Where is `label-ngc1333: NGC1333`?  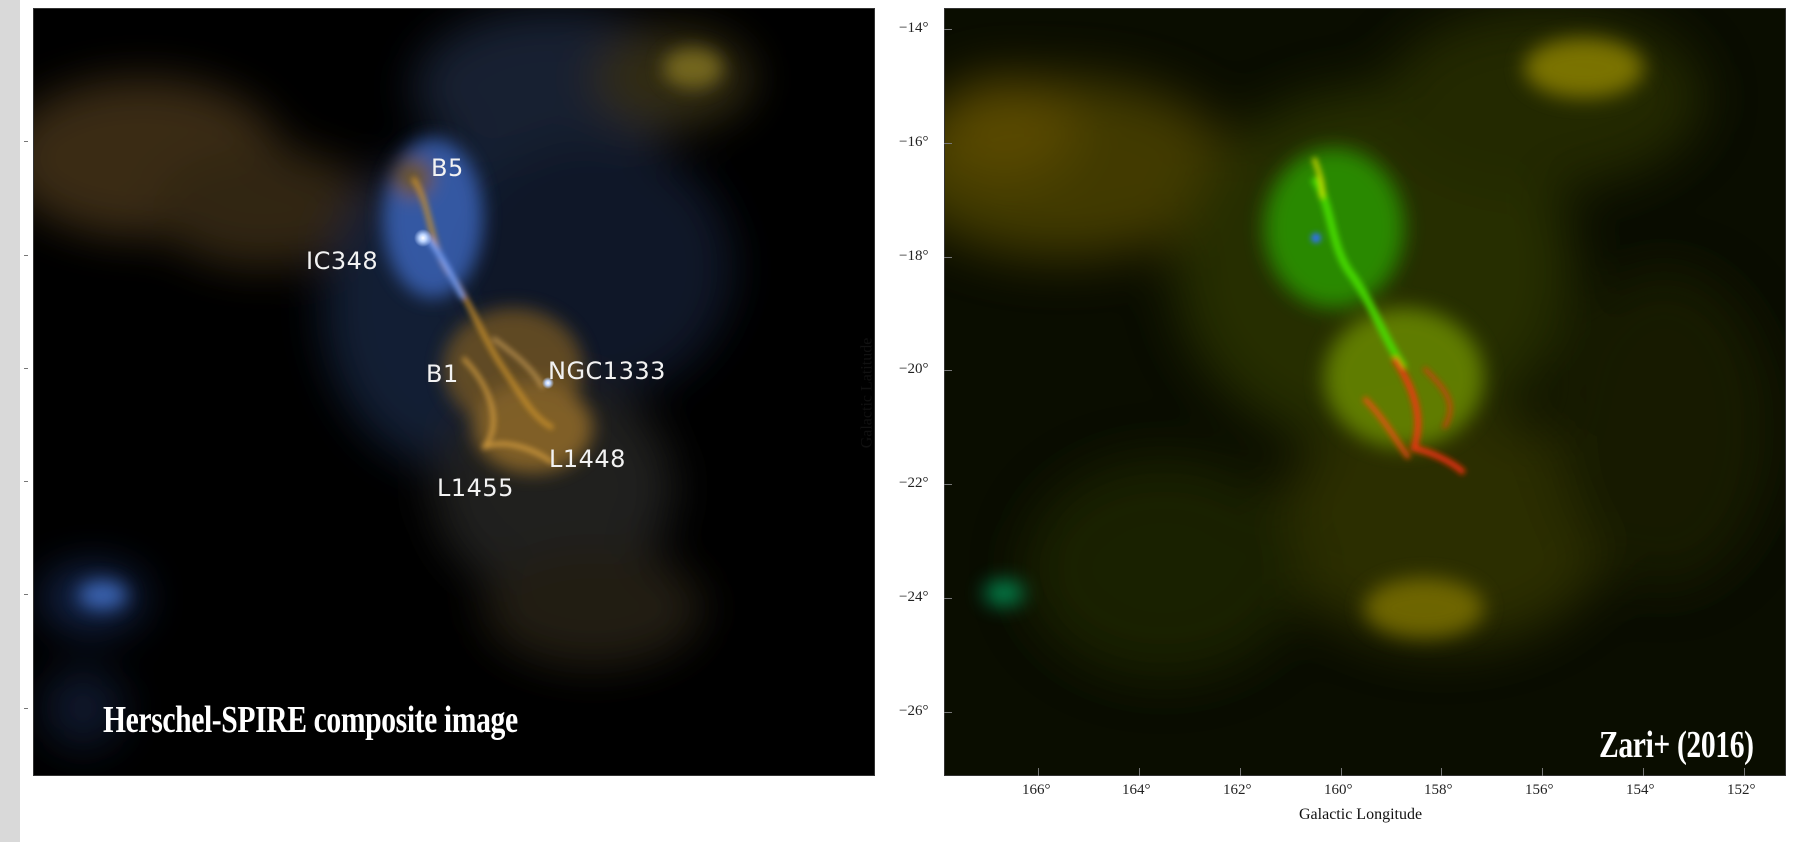 label-ngc1333: NGC1333 is located at coordinates (607, 371).